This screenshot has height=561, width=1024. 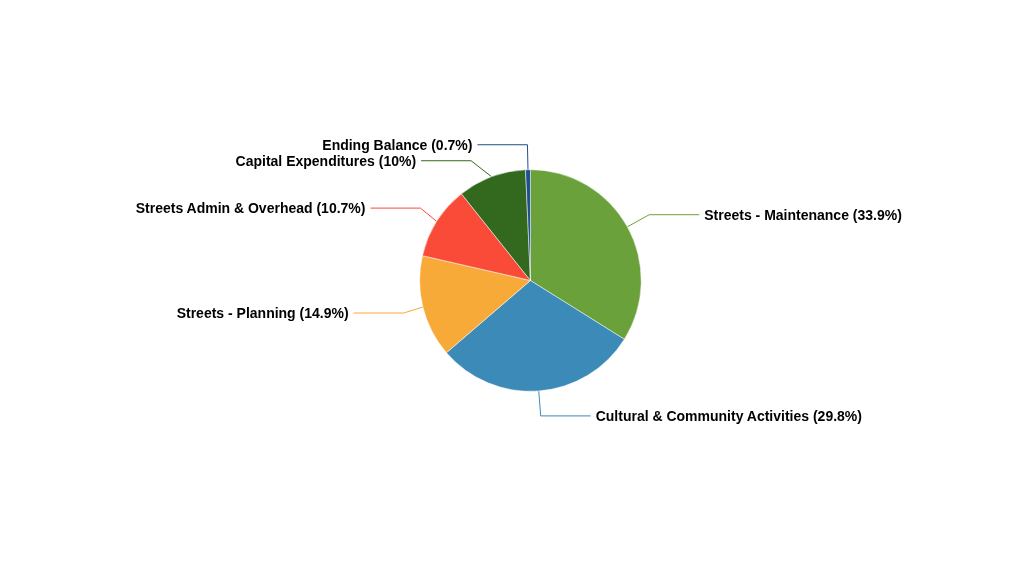 What do you see at coordinates (728, 415) in the screenshot?
I see `slice-label: Cultural & Community Activities (29.8%)` at bounding box center [728, 415].